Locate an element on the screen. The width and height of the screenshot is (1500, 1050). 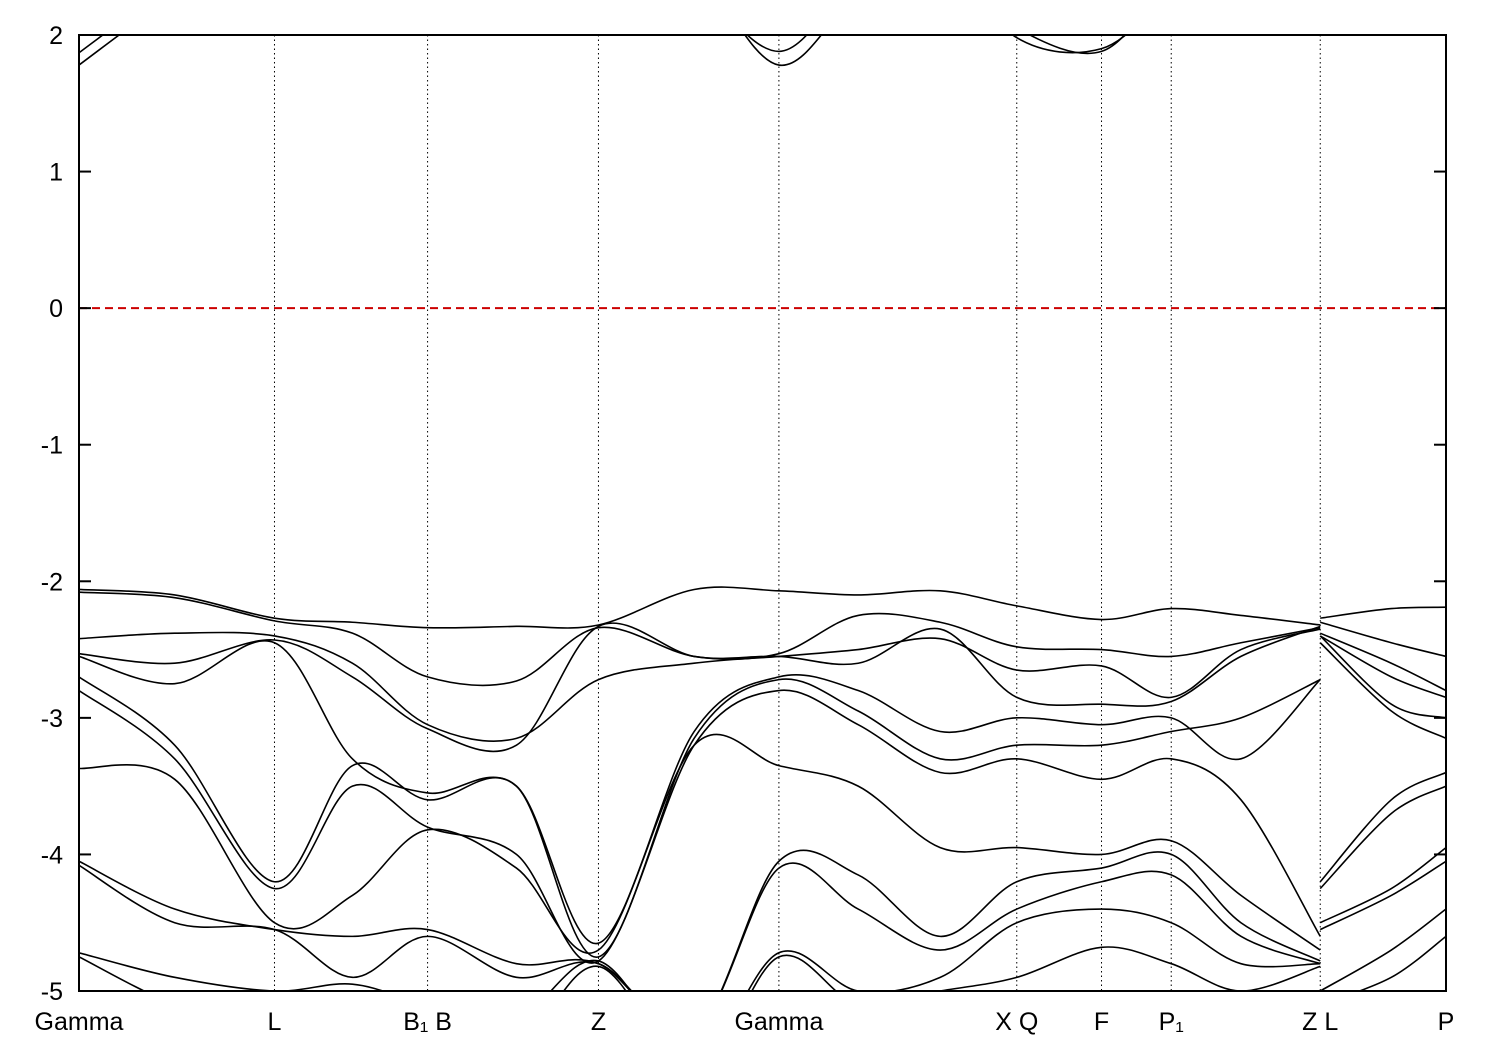
y-tick-label: -2 is located at coordinates (52, 582).